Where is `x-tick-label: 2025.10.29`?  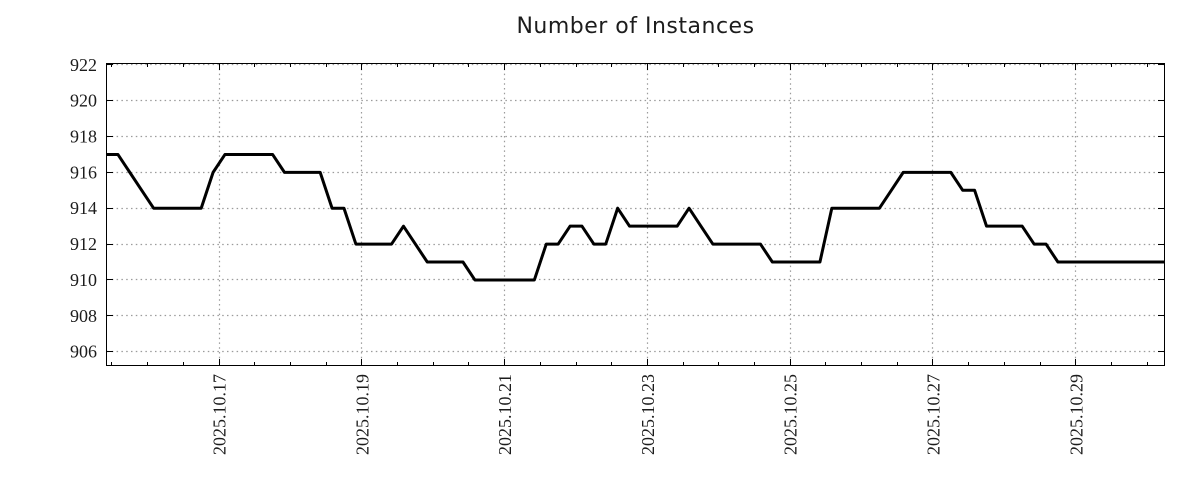
x-tick-label: 2025.10.29 is located at coordinates (1076, 414).